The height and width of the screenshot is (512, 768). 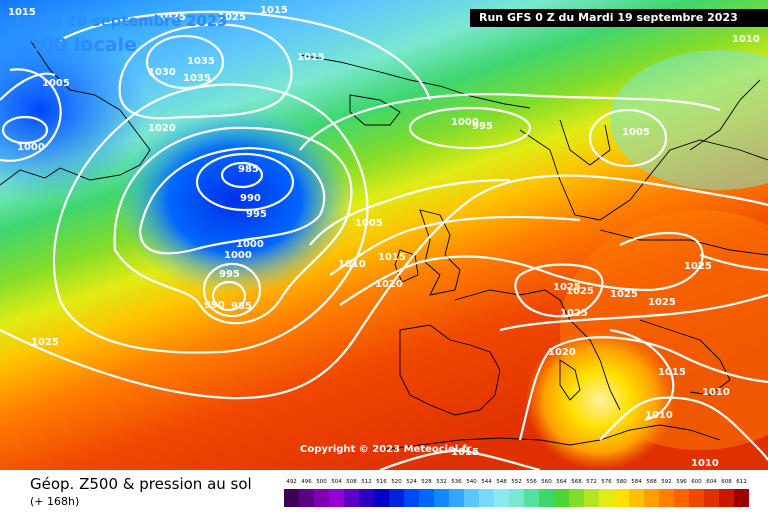 I want to click on scale-value: 564, so click(x=561, y=482).